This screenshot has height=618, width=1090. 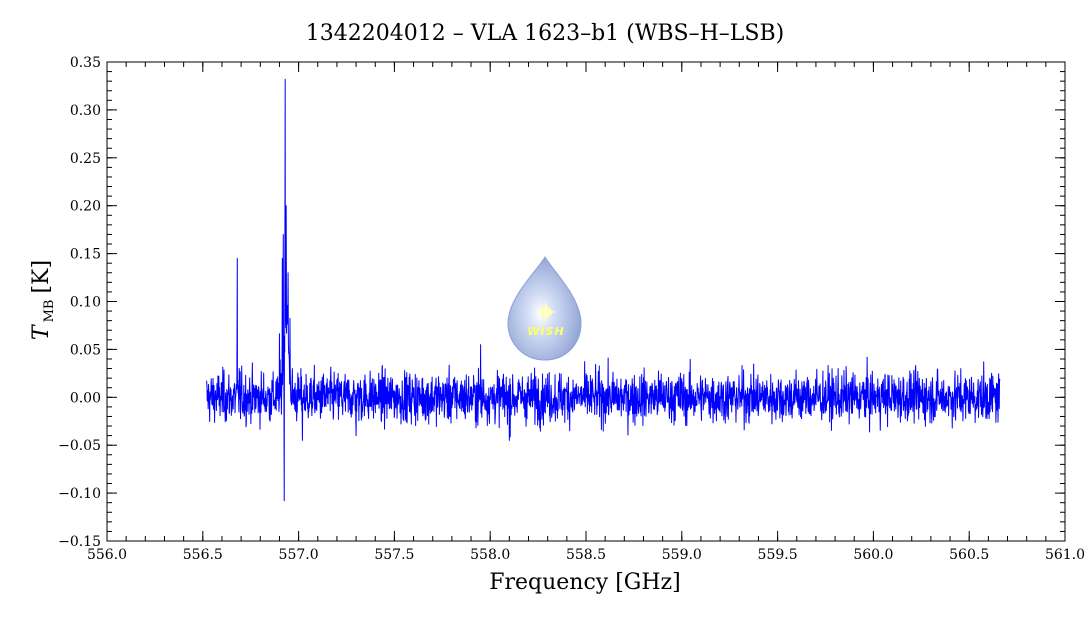 What do you see at coordinates (969, 555) in the screenshot?
I see `x-tick-label: 560.5` at bounding box center [969, 555].